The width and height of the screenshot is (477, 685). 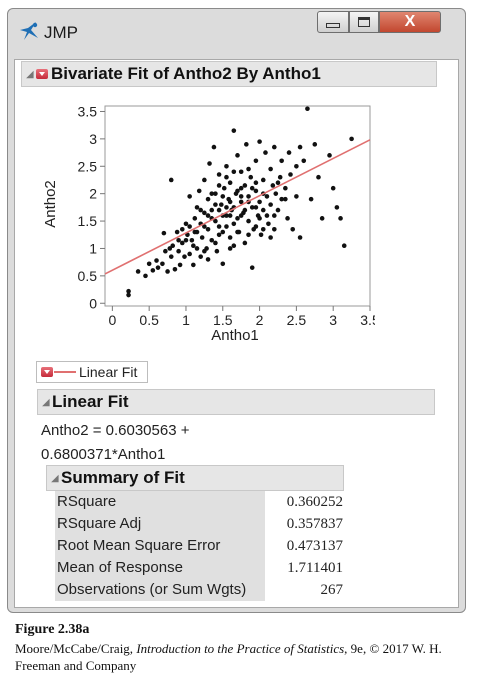 I want to click on stat-value: 267, so click(x=332, y=589).